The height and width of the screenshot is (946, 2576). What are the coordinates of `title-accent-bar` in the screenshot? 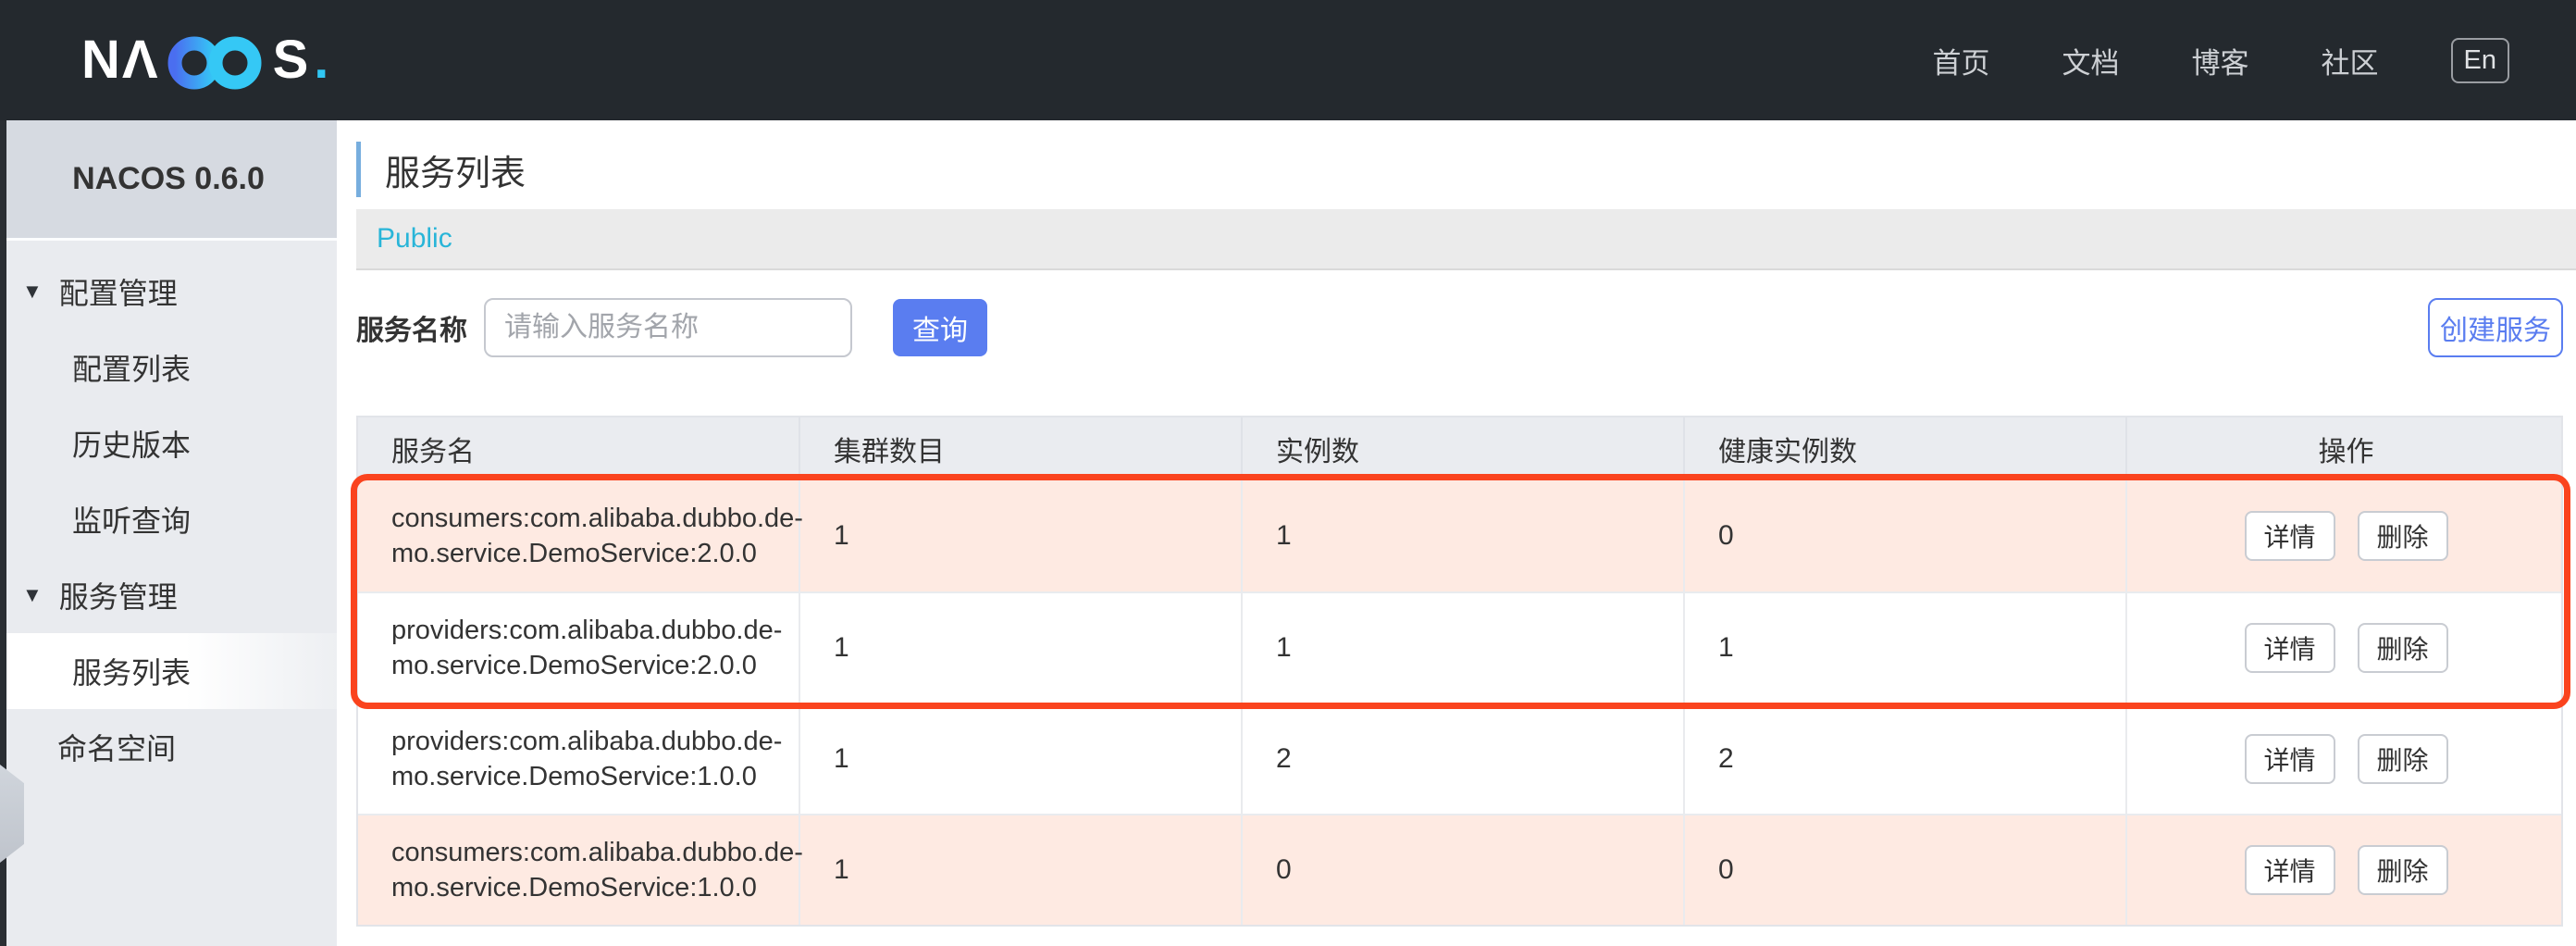 It's located at (358, 169).